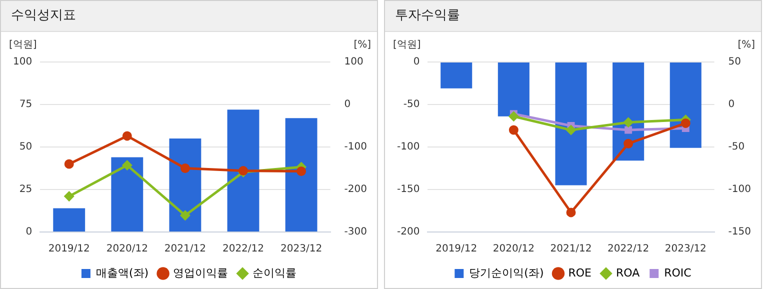 The height and width of the screenshot is (289, 763). What do you see at coordinates (356, 190) in the screenshot?
I see `y2-tick-label: -200` at bounding box center [356, 190].